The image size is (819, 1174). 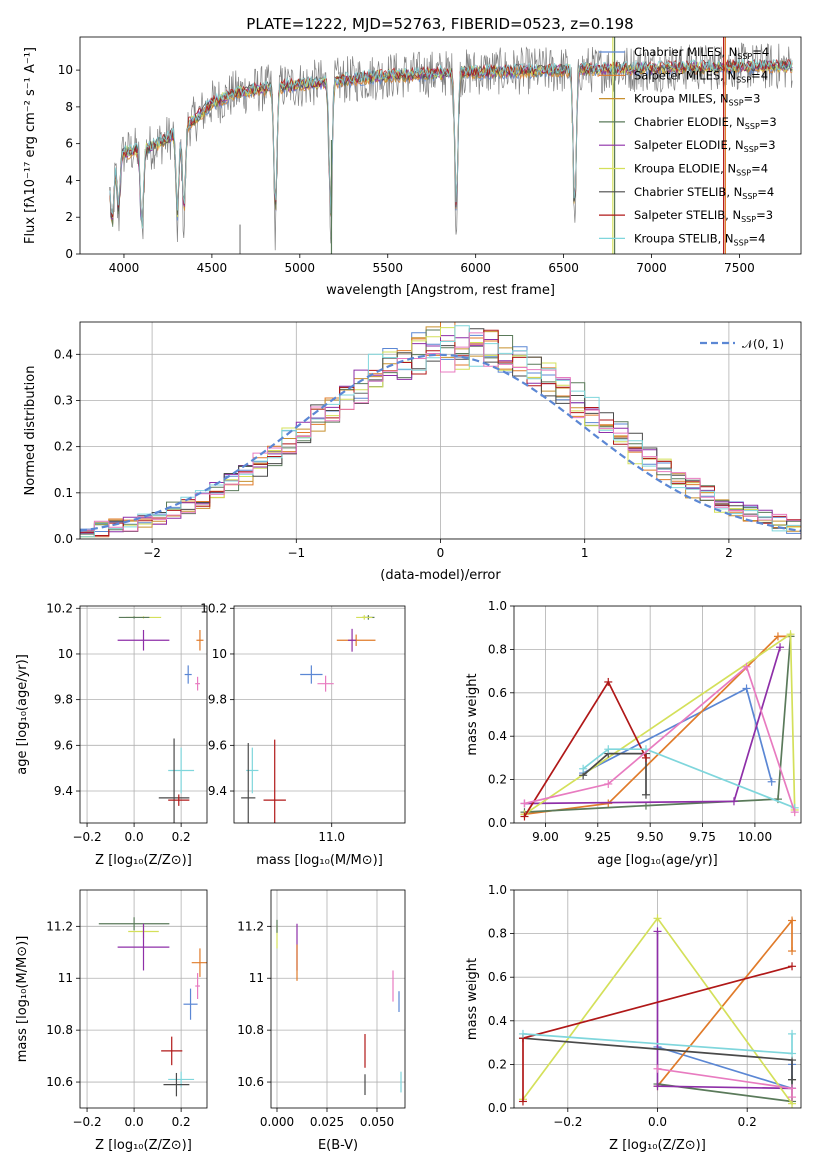 What do you see at coordinates (755, 837) in the screenshot?
I see `x-tick-label: 10.00` at bounding box center [755, 837].